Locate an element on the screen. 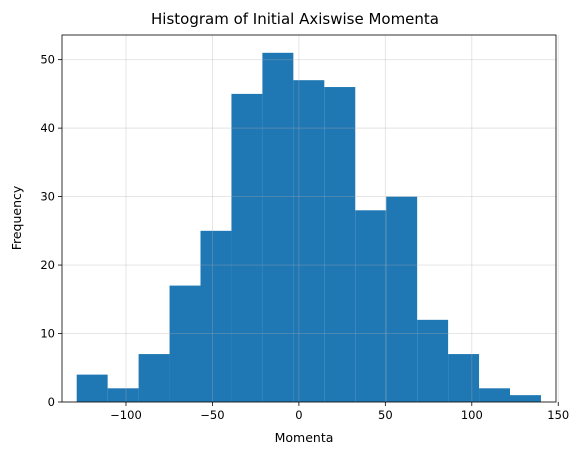 This screenshot has width=570, height=455. y-axis-ticks: 0 10 20 30 40 50 is located at coordinates (51, 231).